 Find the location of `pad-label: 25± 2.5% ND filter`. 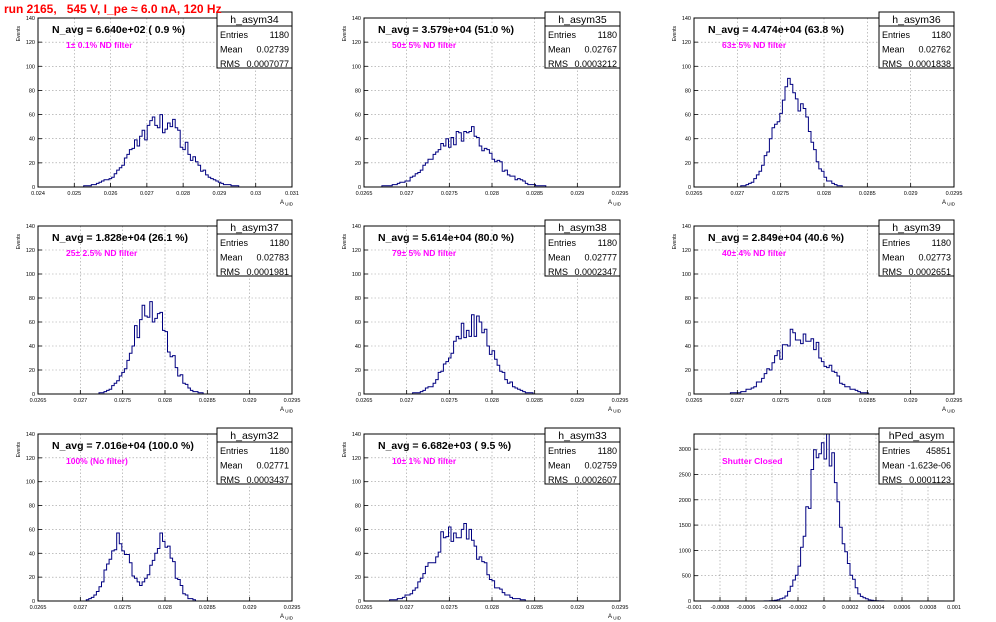

pad-label: 25± 2.5% ND filter is located at coordinates (102, 253).